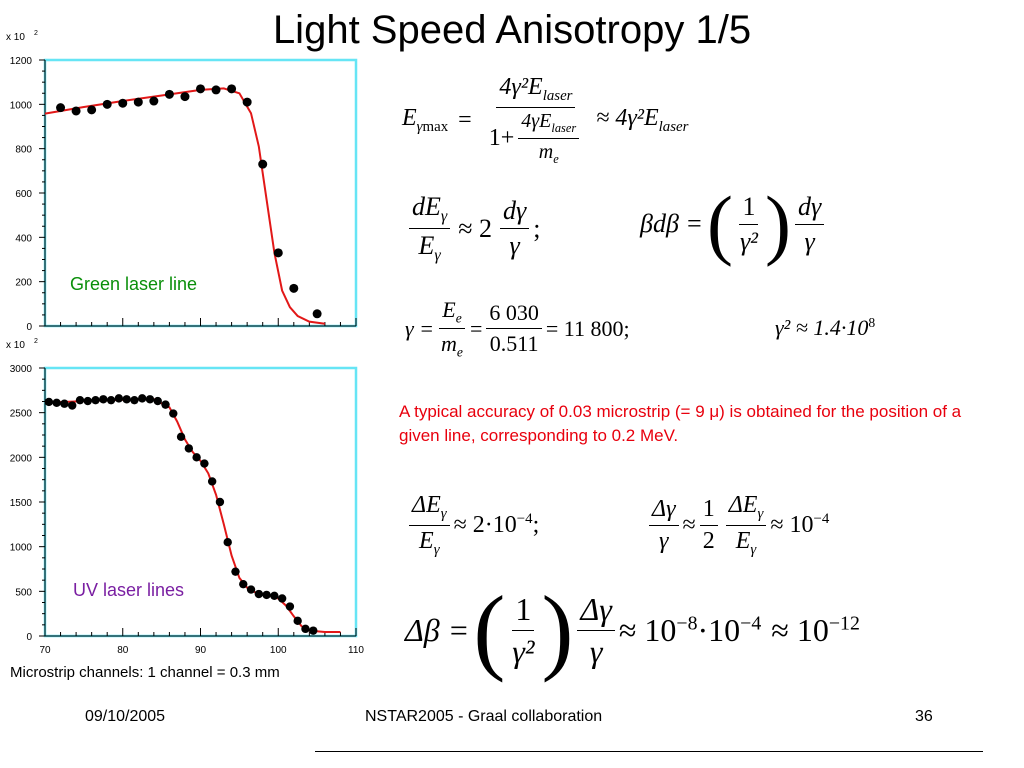  What do you see at coordinates (21, 414) in the screenshot?
I see `y-tick-label: 2500` at bounding box center [21, 414].